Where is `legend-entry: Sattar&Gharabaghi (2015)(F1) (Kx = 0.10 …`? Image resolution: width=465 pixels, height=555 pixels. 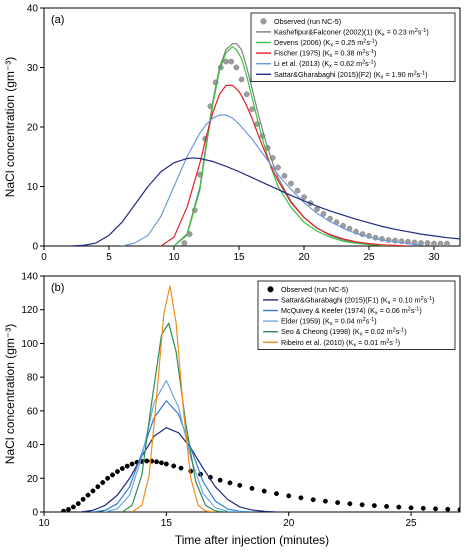
legend-entry: Sattar&Gharabaghi (2015)(F1) (Kx = 0.10 … is located at coordinates (358, 300).